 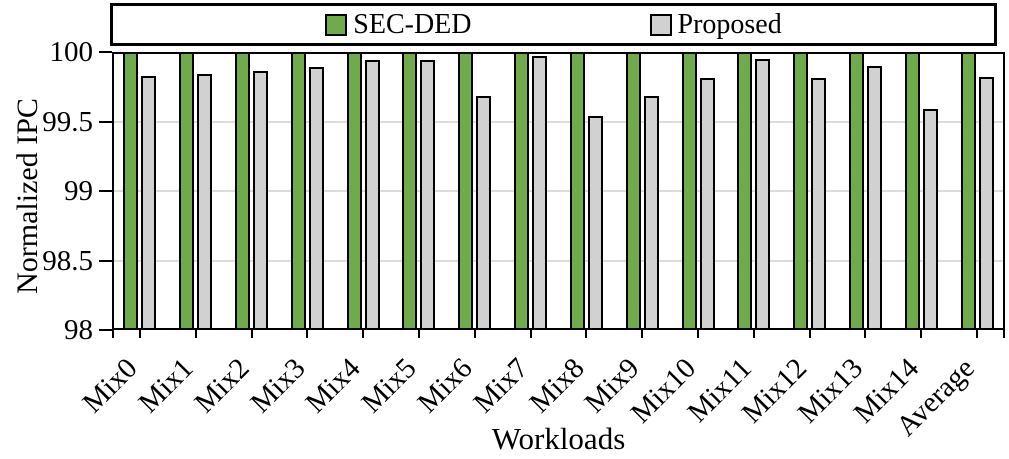 What do you see at coordinates (865, 334) in the screenshot?
I see `x-tick-mix13` at bounding box center [865, 334].